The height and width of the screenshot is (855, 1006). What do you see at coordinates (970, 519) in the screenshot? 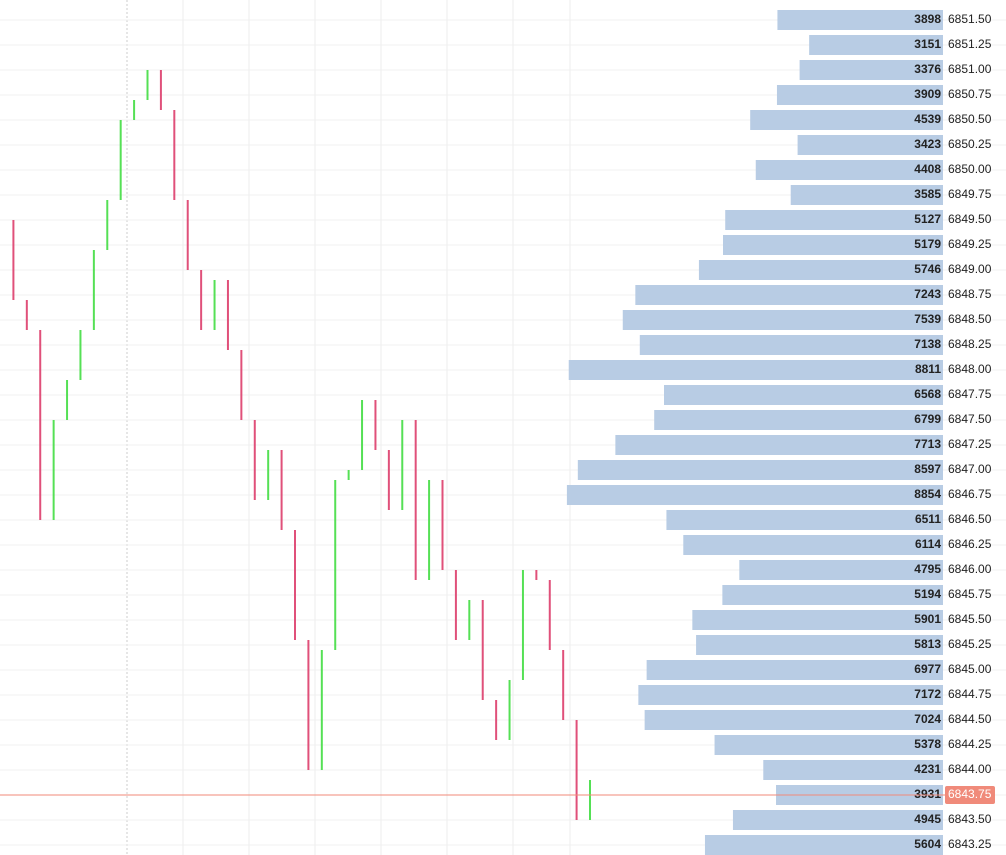
I see `price-label: 6846.50` at bounding box center [970, 519].